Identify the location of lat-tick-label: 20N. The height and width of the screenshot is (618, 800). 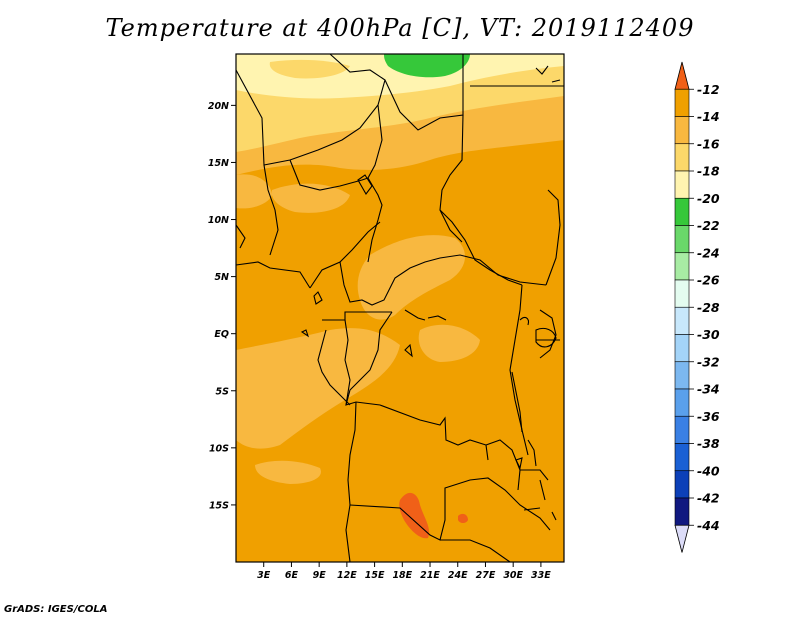
(218, 106).